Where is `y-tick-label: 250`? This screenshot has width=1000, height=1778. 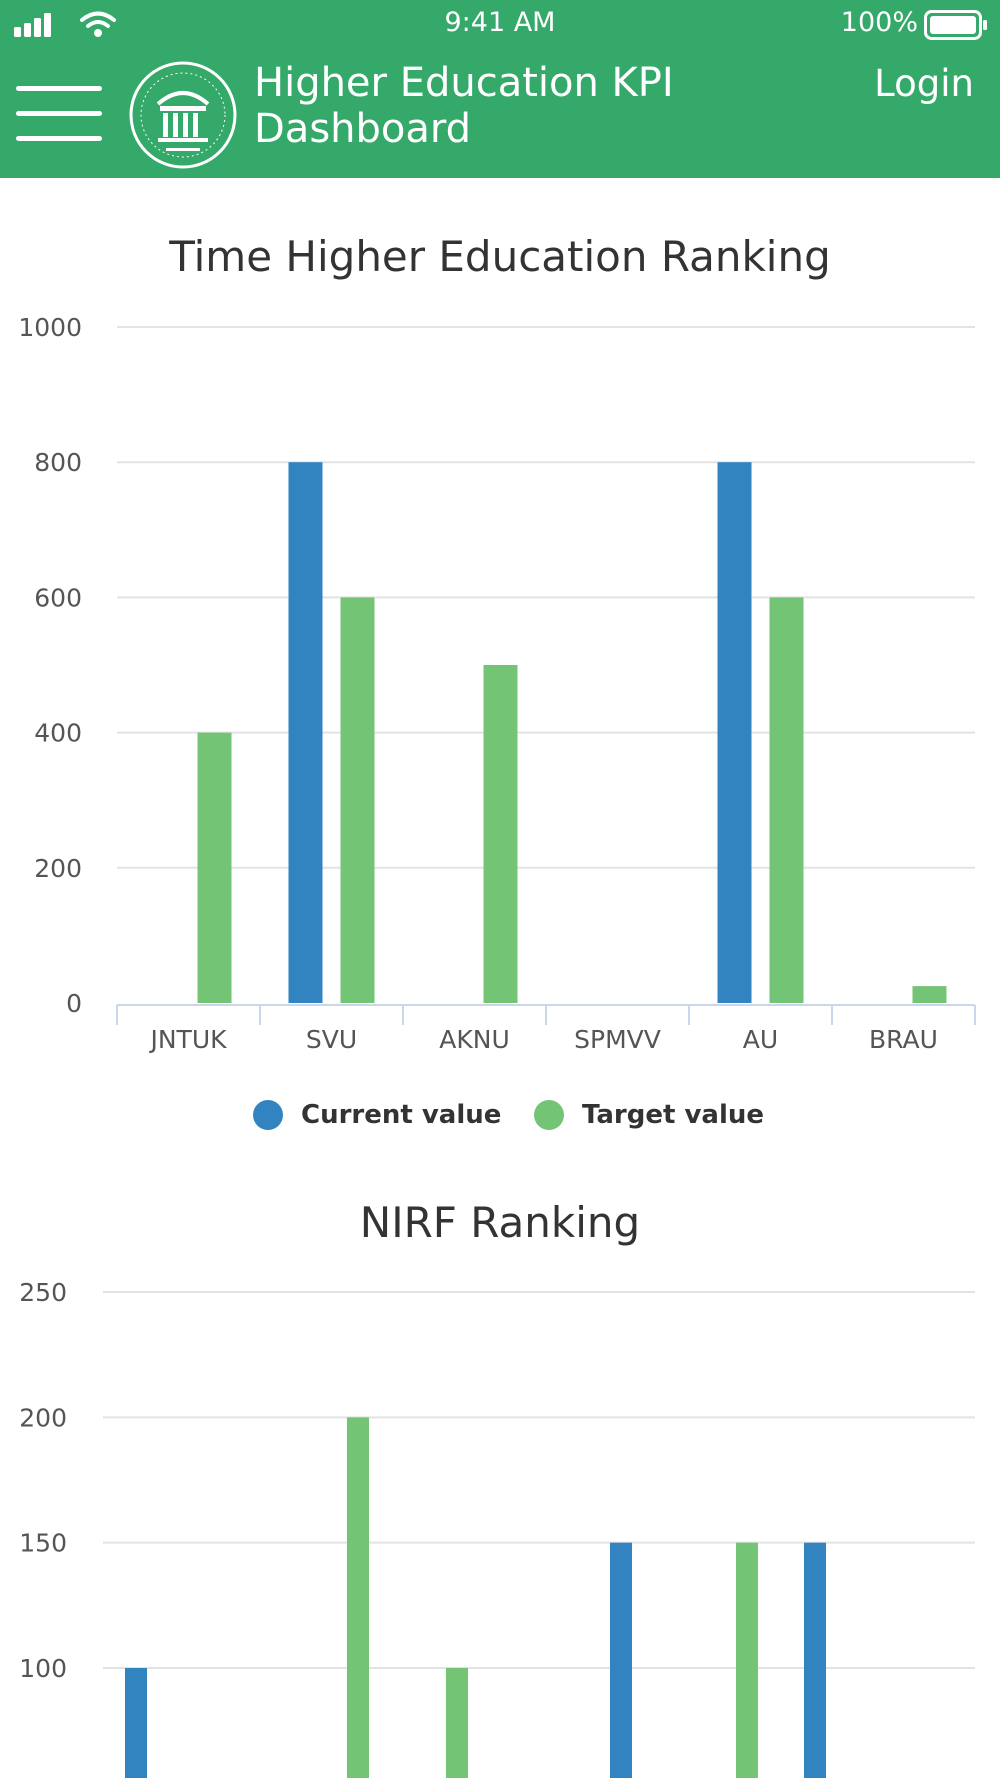
y-tick-label: 250 is located at coordinates (43, 1292).